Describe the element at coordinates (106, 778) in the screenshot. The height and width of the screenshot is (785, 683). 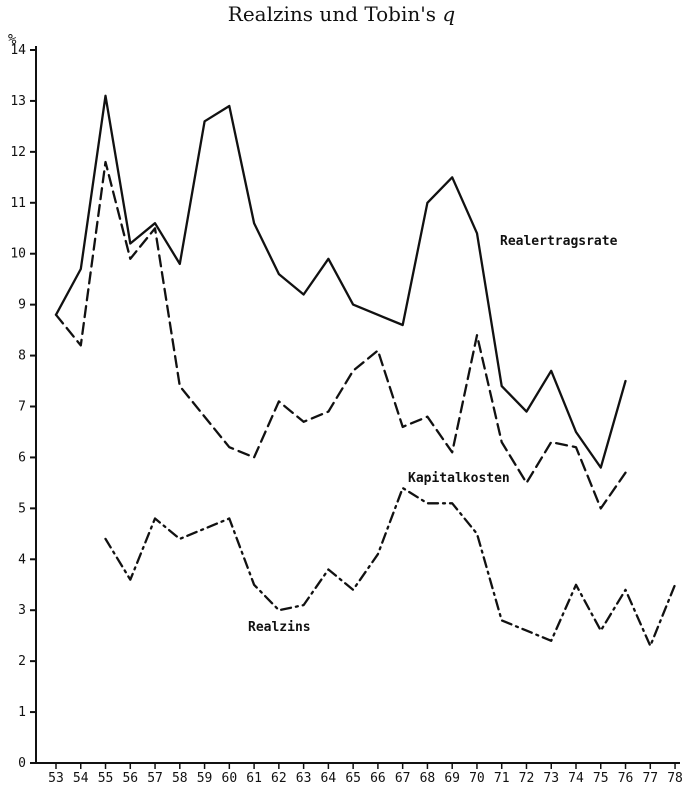
I see `x-tick-label: 55` at that location.